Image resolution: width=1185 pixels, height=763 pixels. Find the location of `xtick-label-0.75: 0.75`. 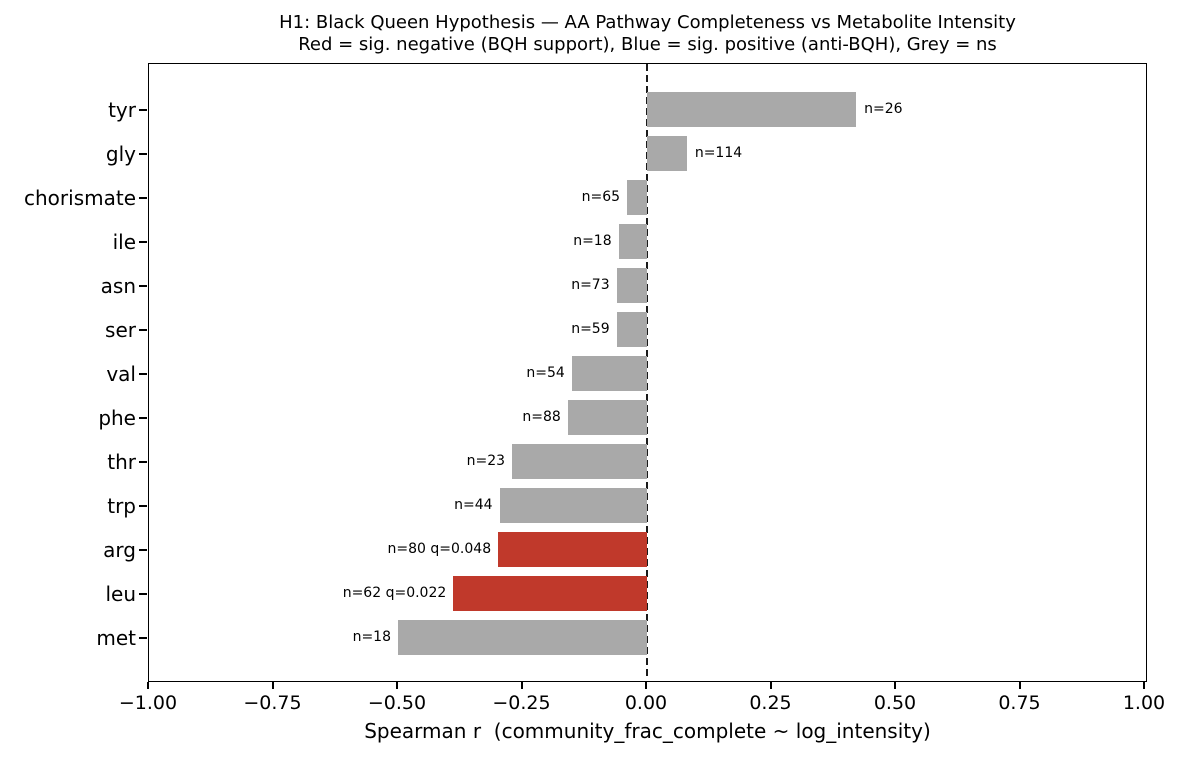

xtick-label-0.75: 0.75 is located at coordinates (1019, 702).